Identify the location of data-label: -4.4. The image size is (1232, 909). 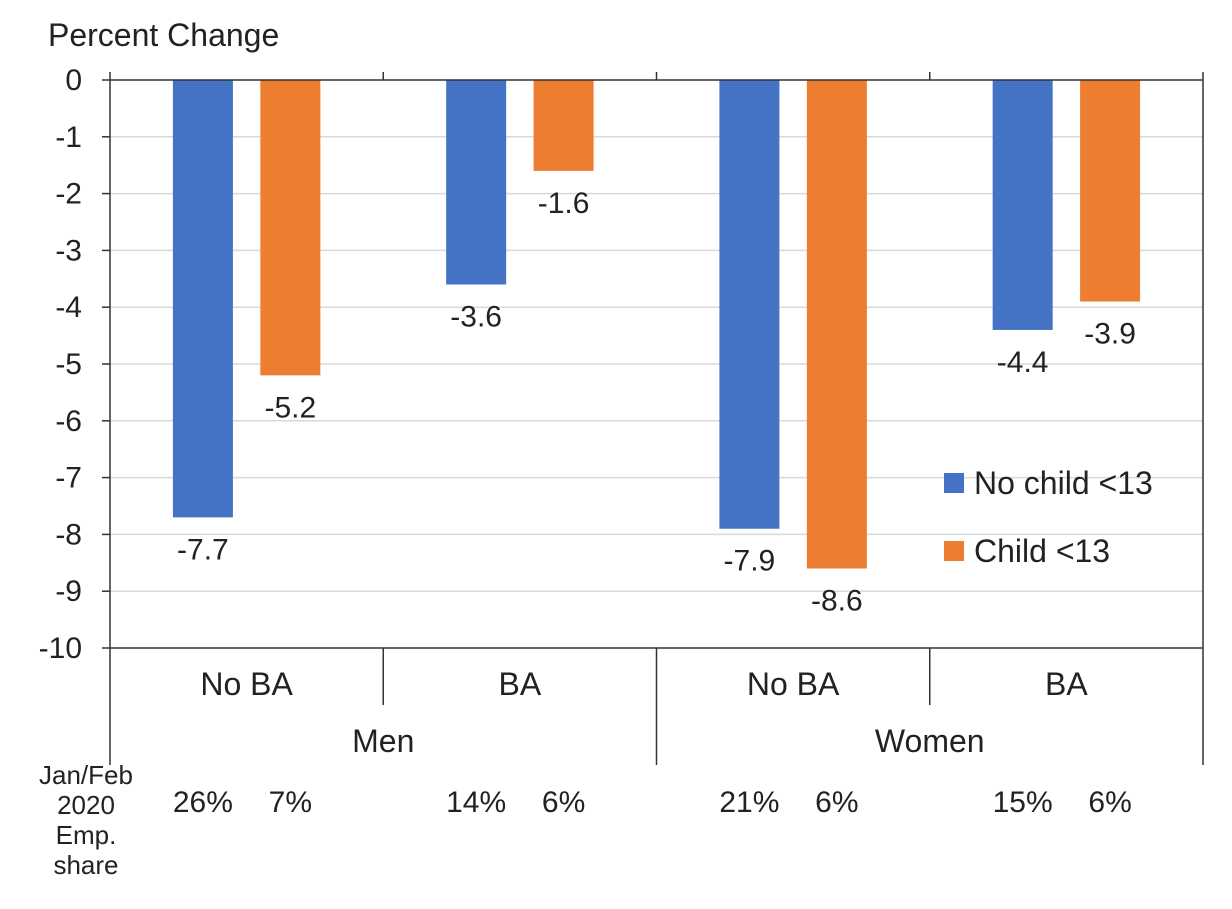
(1023, 362).